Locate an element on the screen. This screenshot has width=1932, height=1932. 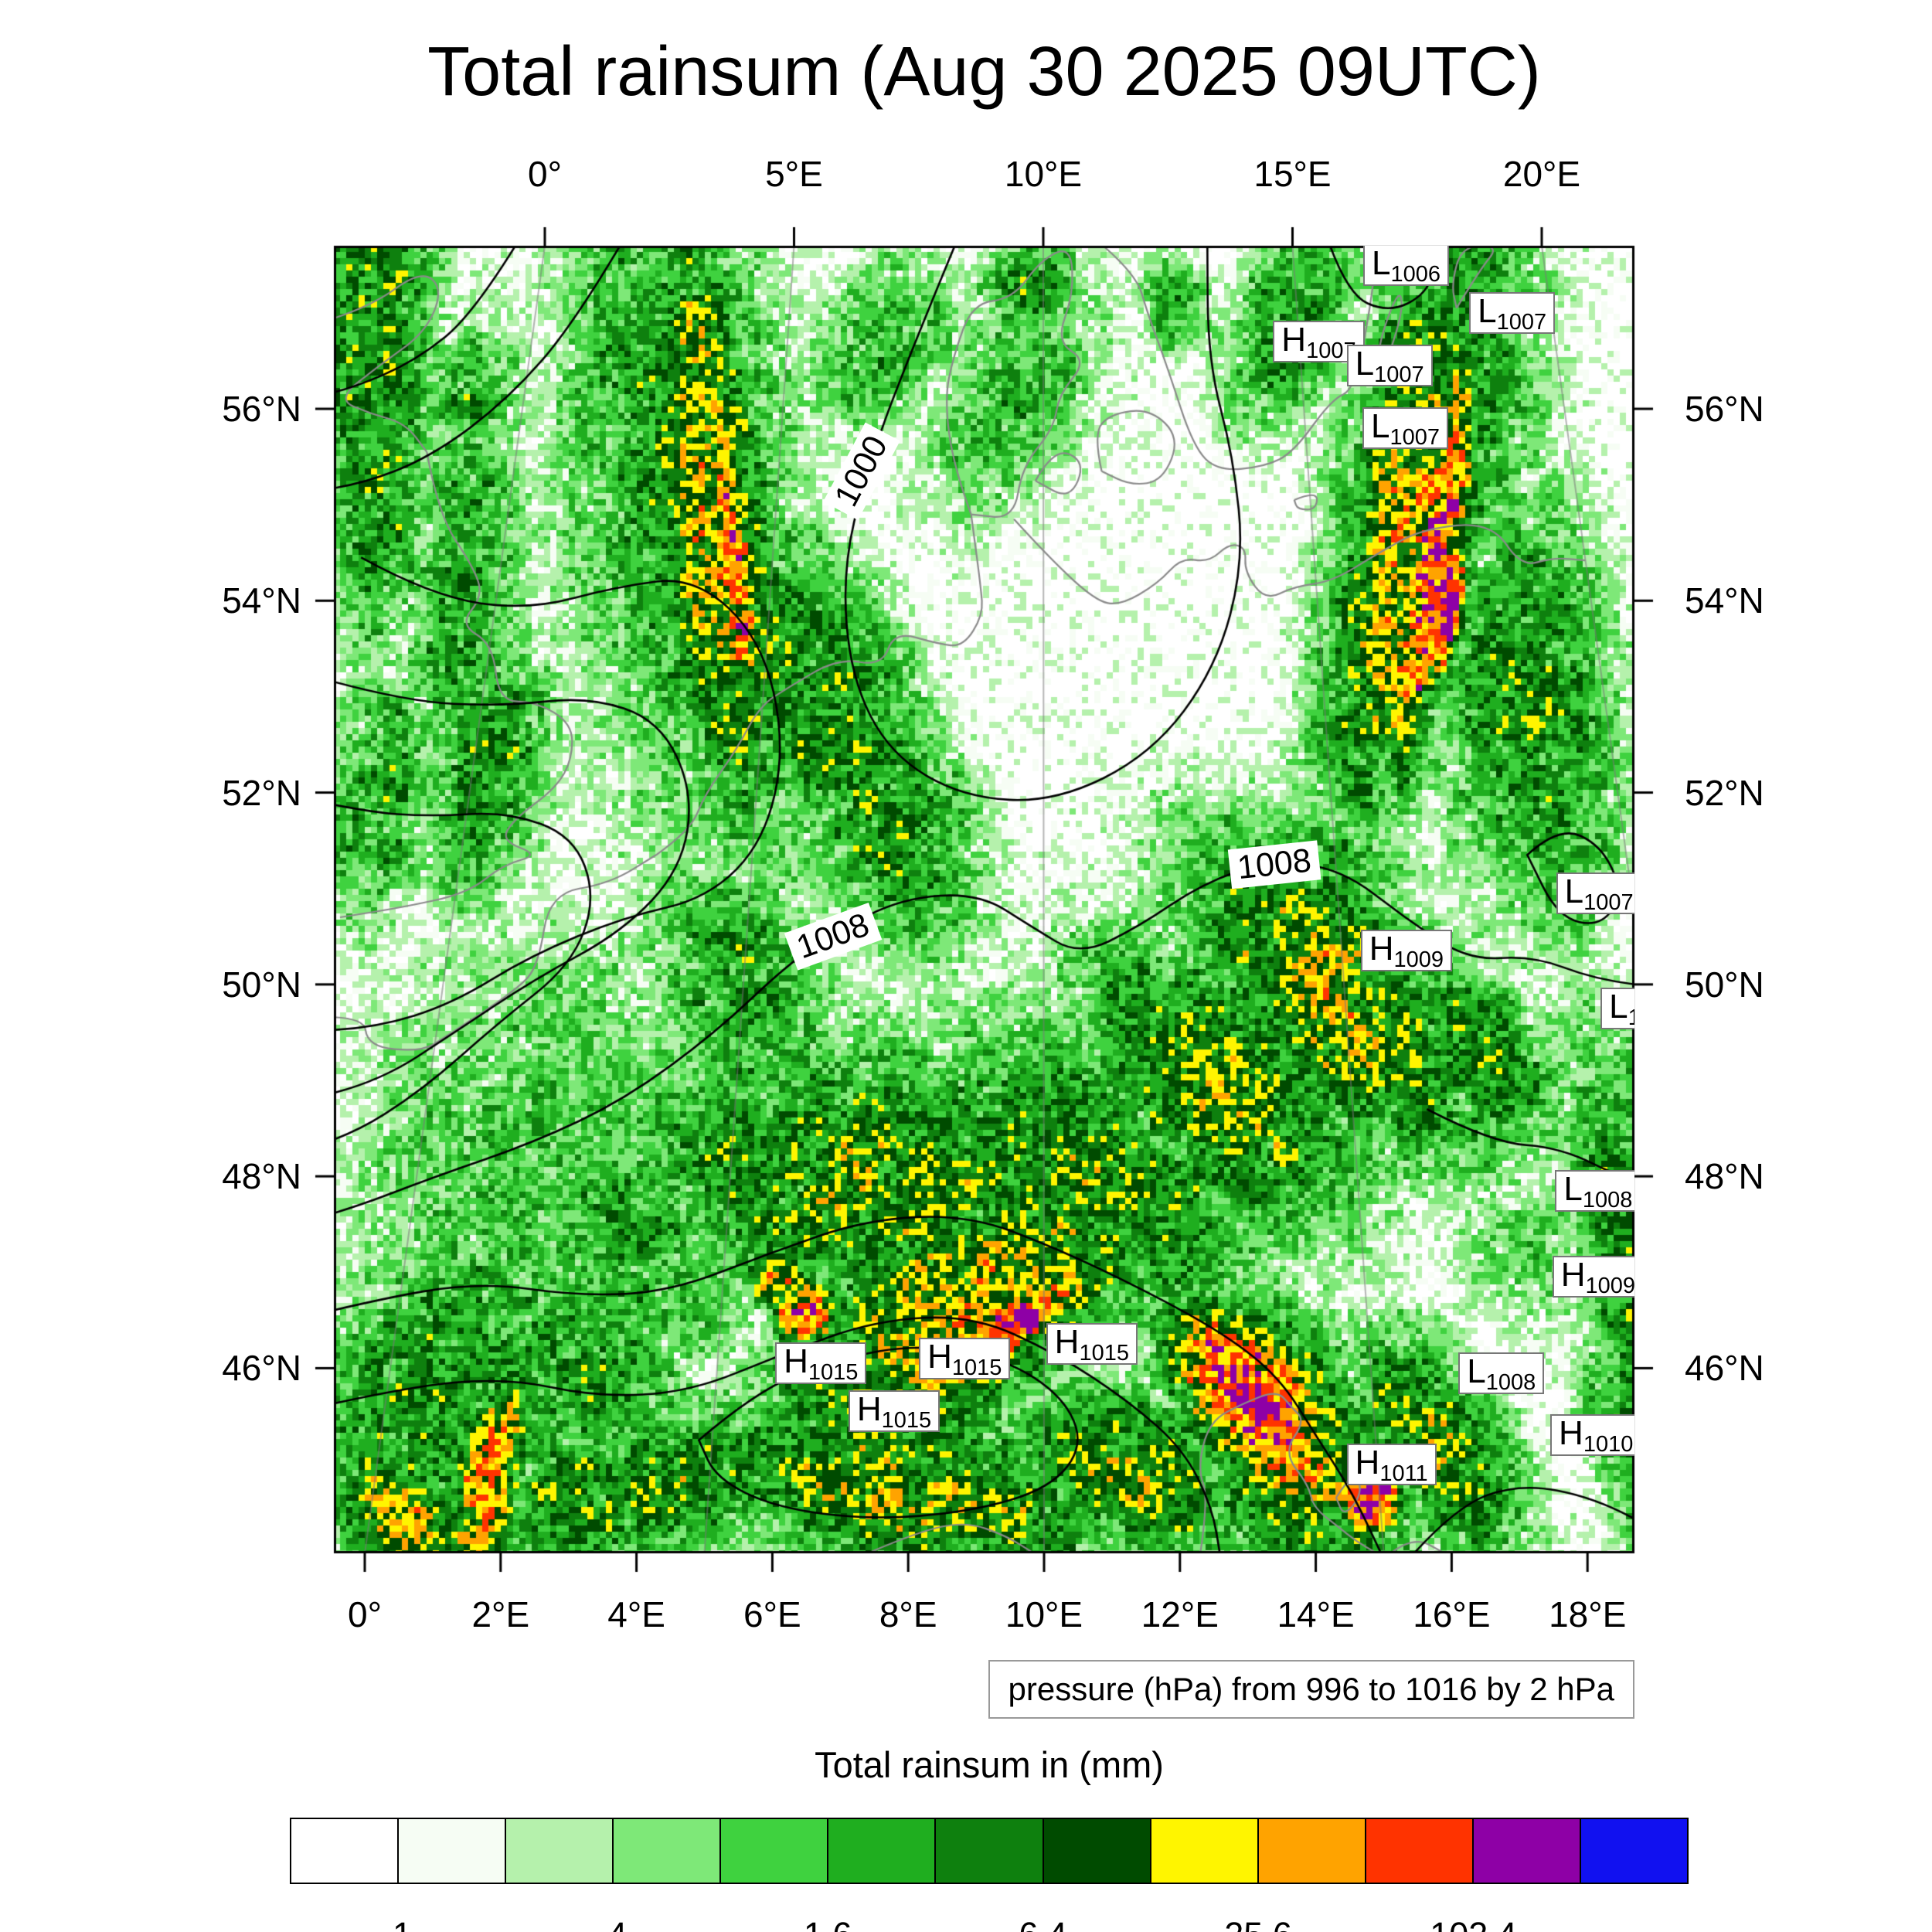
legend-title: Total rainsum in (mm) is located at coordinates (990, 1765).